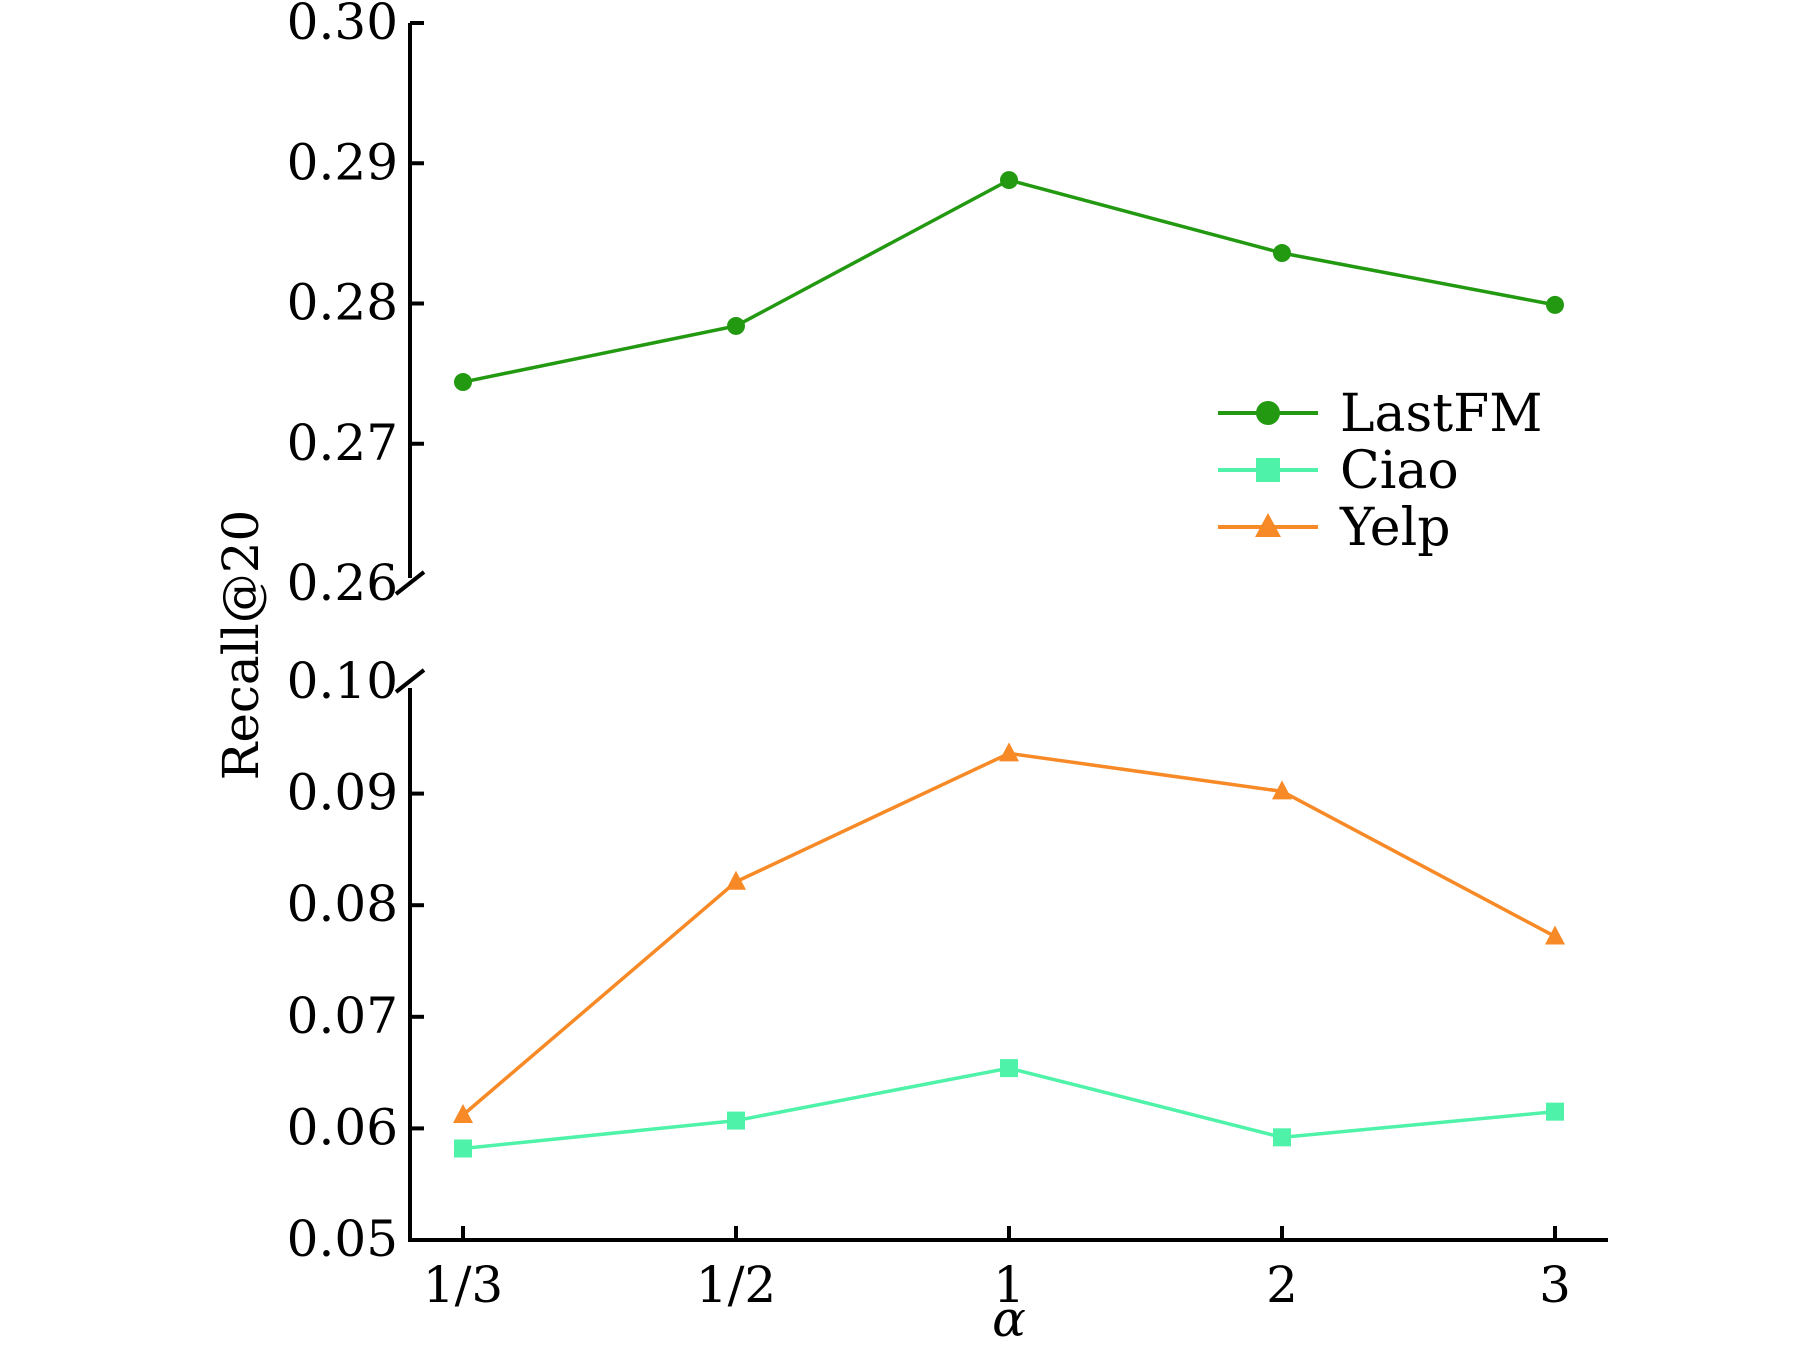 Image resolution: width=1818 pixels, height=1346 pixels. What do you see at coordinates (1441, 414) in the screenshot?
I see `legend-label: LastFM` at bounding box center [1441, 414].